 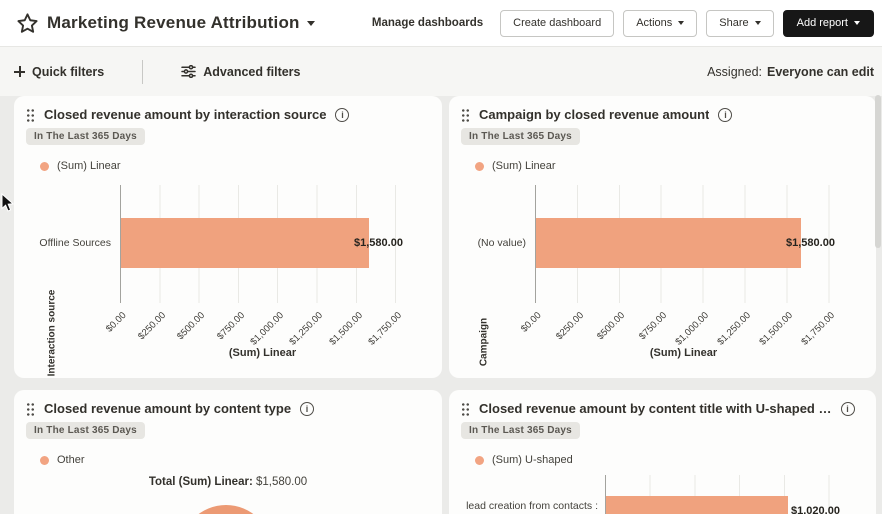 What do you see at coordinates (569, 326) in the screenshot?
I see `x-tick: $250.00` at bounding box center [569, 326].